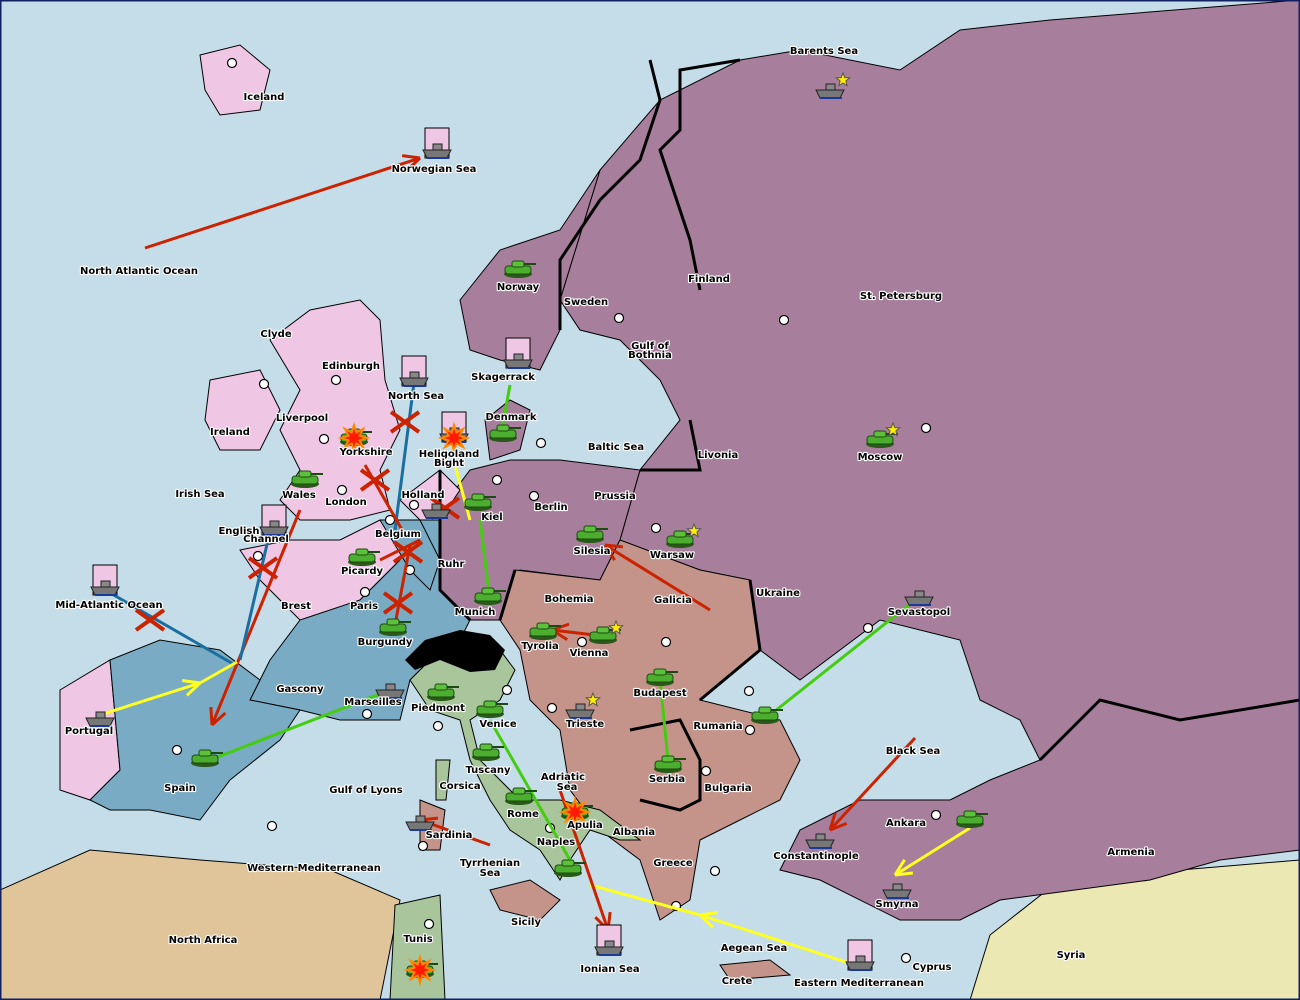  Describe the element at coordinates (449, 454) in the screenshot. I see `province-label: Heligoland` at that location.